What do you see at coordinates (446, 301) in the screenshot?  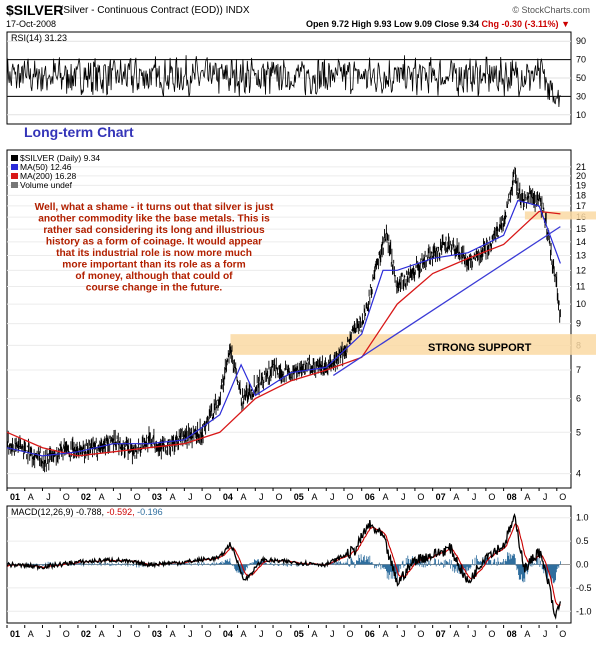 I see `uptrend-line` at bounding box center [446, 301].